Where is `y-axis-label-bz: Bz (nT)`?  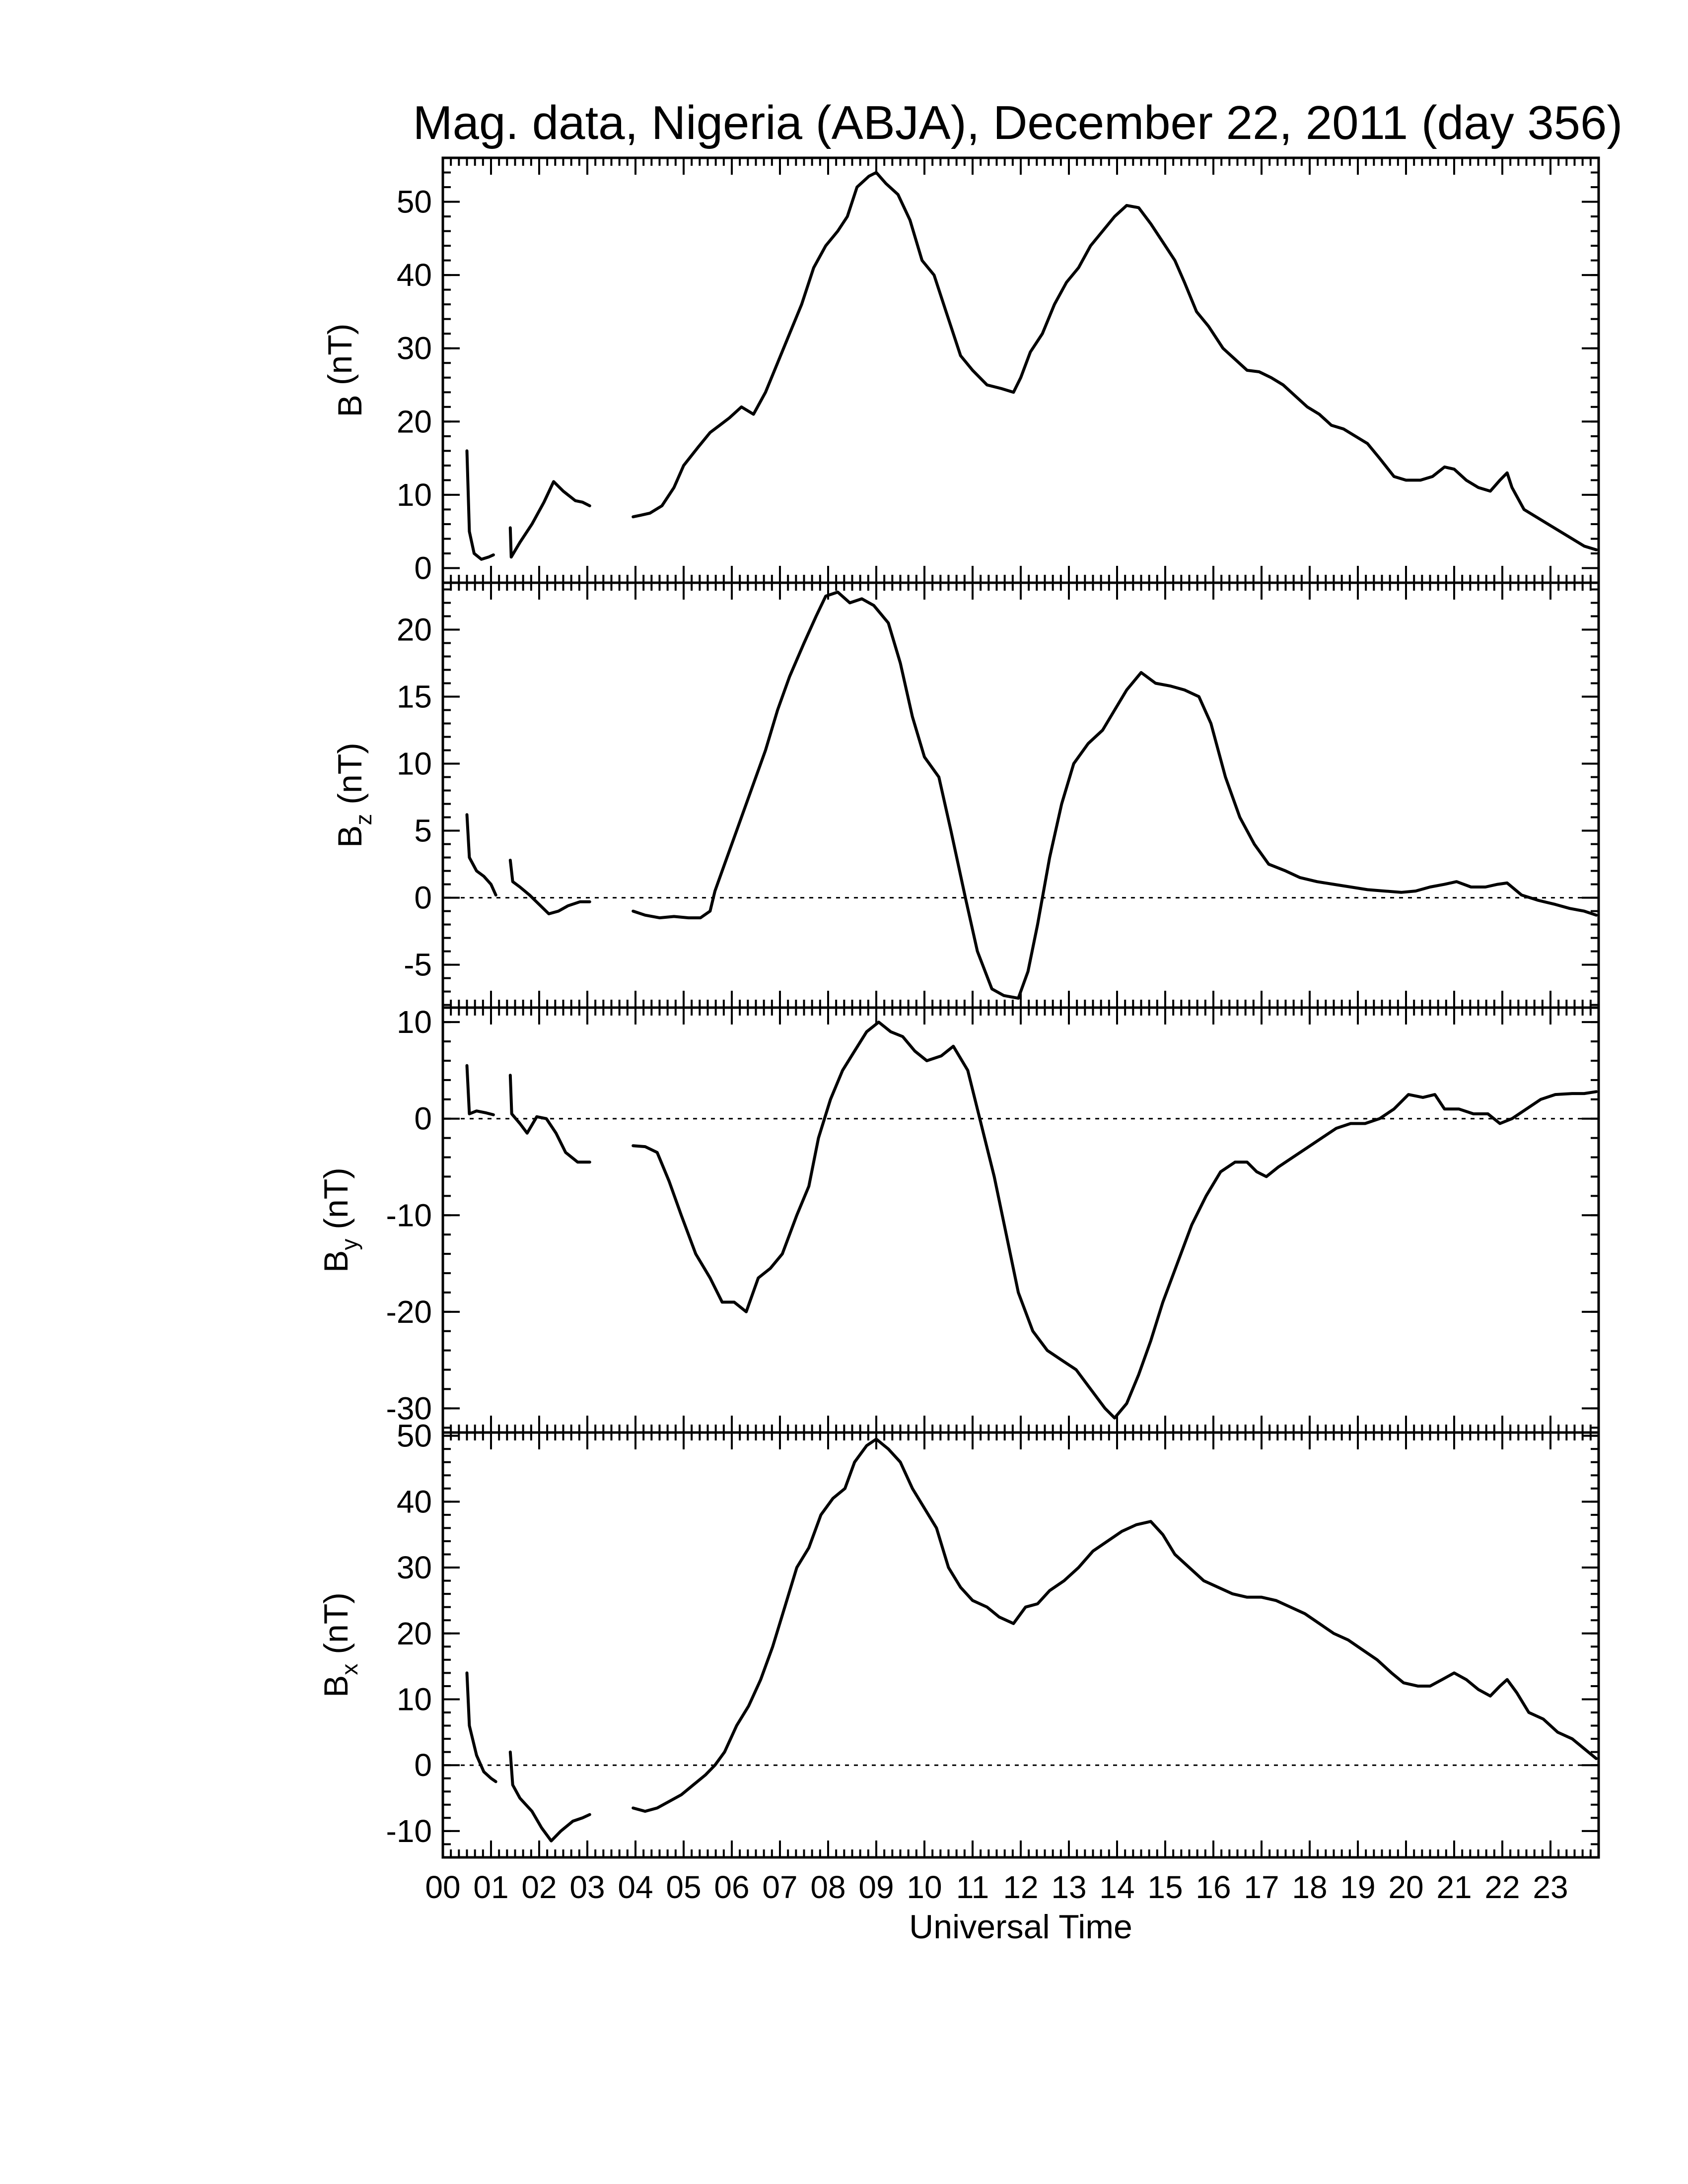 y-axis-label-bz: Bz (nT) is located at coordinates (353, 795).